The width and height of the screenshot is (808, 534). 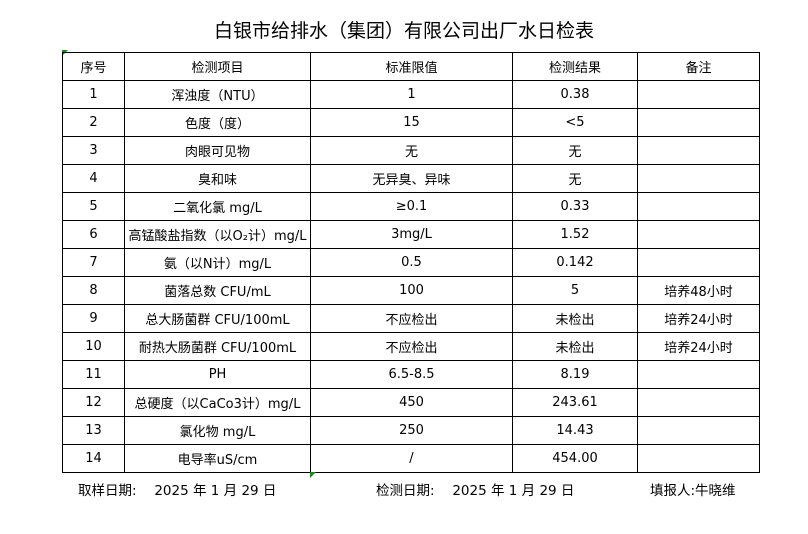 What do you see at coordinates (403, 31) in the screenshot?
I see `page-title: 白银市给排水（集团）有限公司出厂水日检表` at bounding box center [403, 31].